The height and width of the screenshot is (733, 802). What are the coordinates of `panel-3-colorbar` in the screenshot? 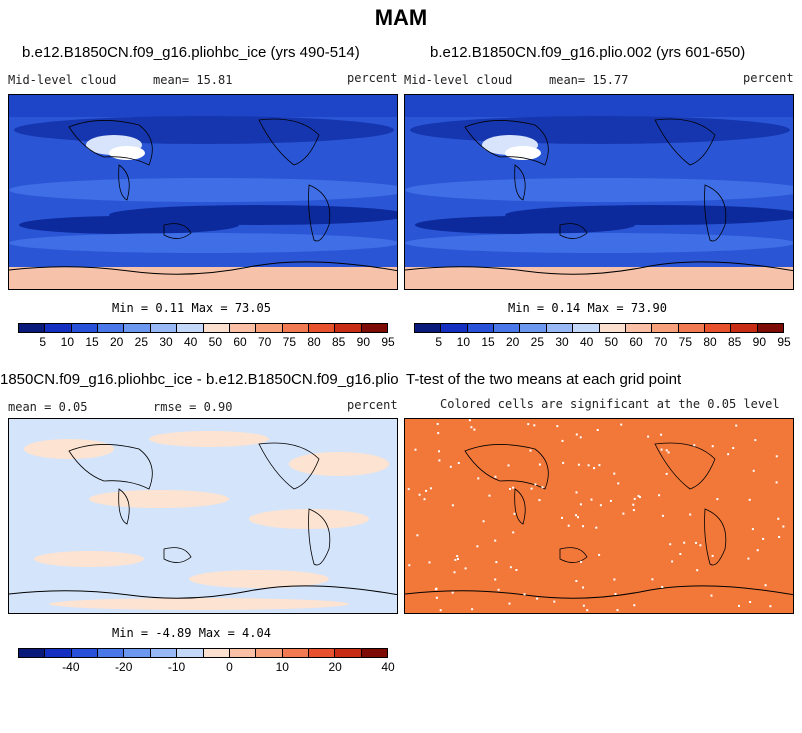 It's located at (203, 653).